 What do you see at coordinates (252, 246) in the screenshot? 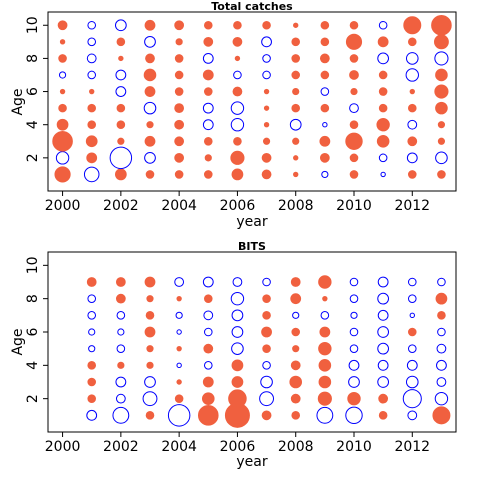
I see `chart-title: BITS` at bounding box center [252, 246].